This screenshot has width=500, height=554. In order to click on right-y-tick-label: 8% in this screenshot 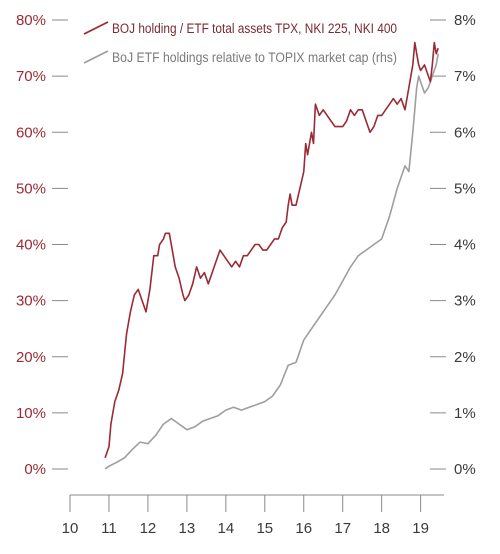, I will do `click(465, 20)`.